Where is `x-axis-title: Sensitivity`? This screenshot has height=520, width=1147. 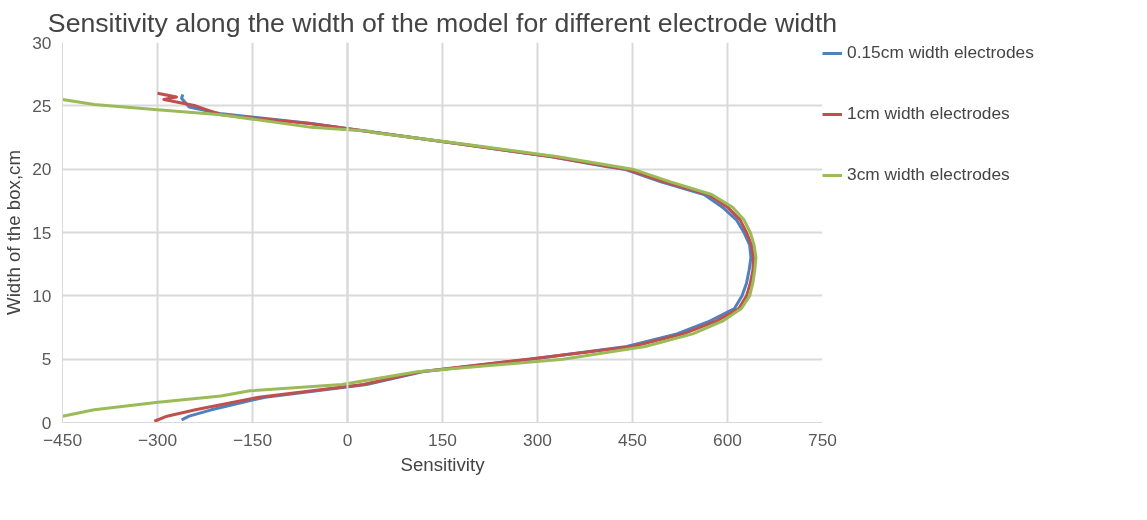
x-axis-title: Sensitivity is located at coordinates (443, 464).